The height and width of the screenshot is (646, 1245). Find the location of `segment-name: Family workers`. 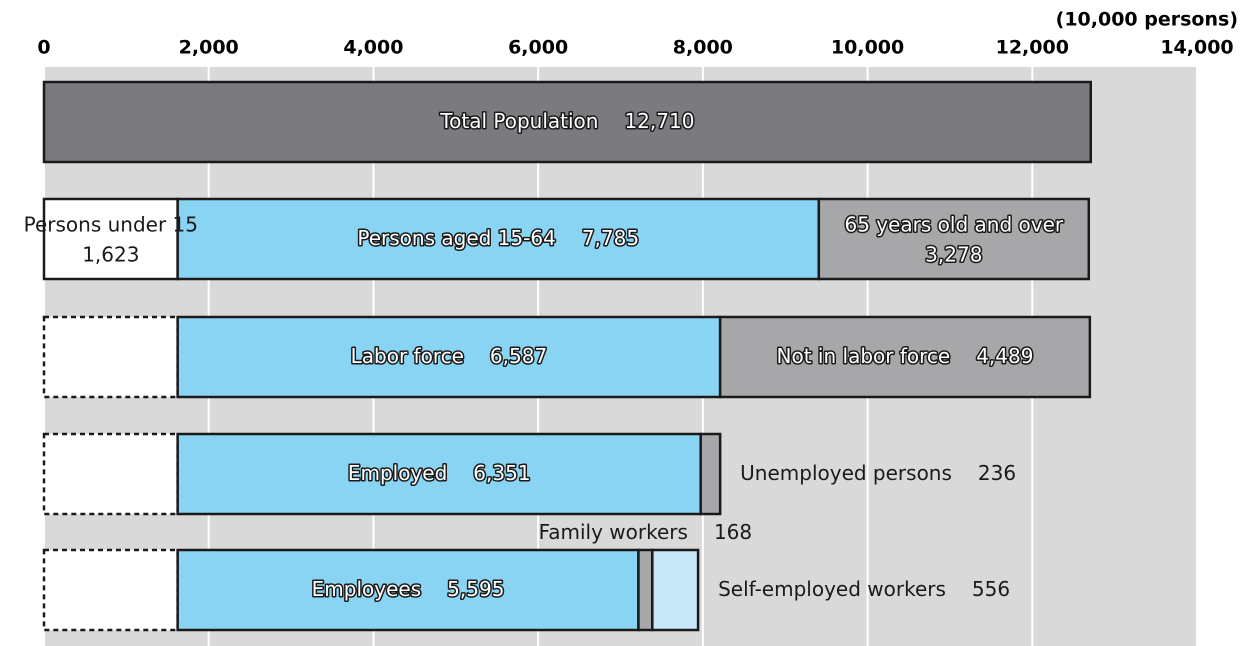

segment-name: Family workers is located at coordinates (613, 532).